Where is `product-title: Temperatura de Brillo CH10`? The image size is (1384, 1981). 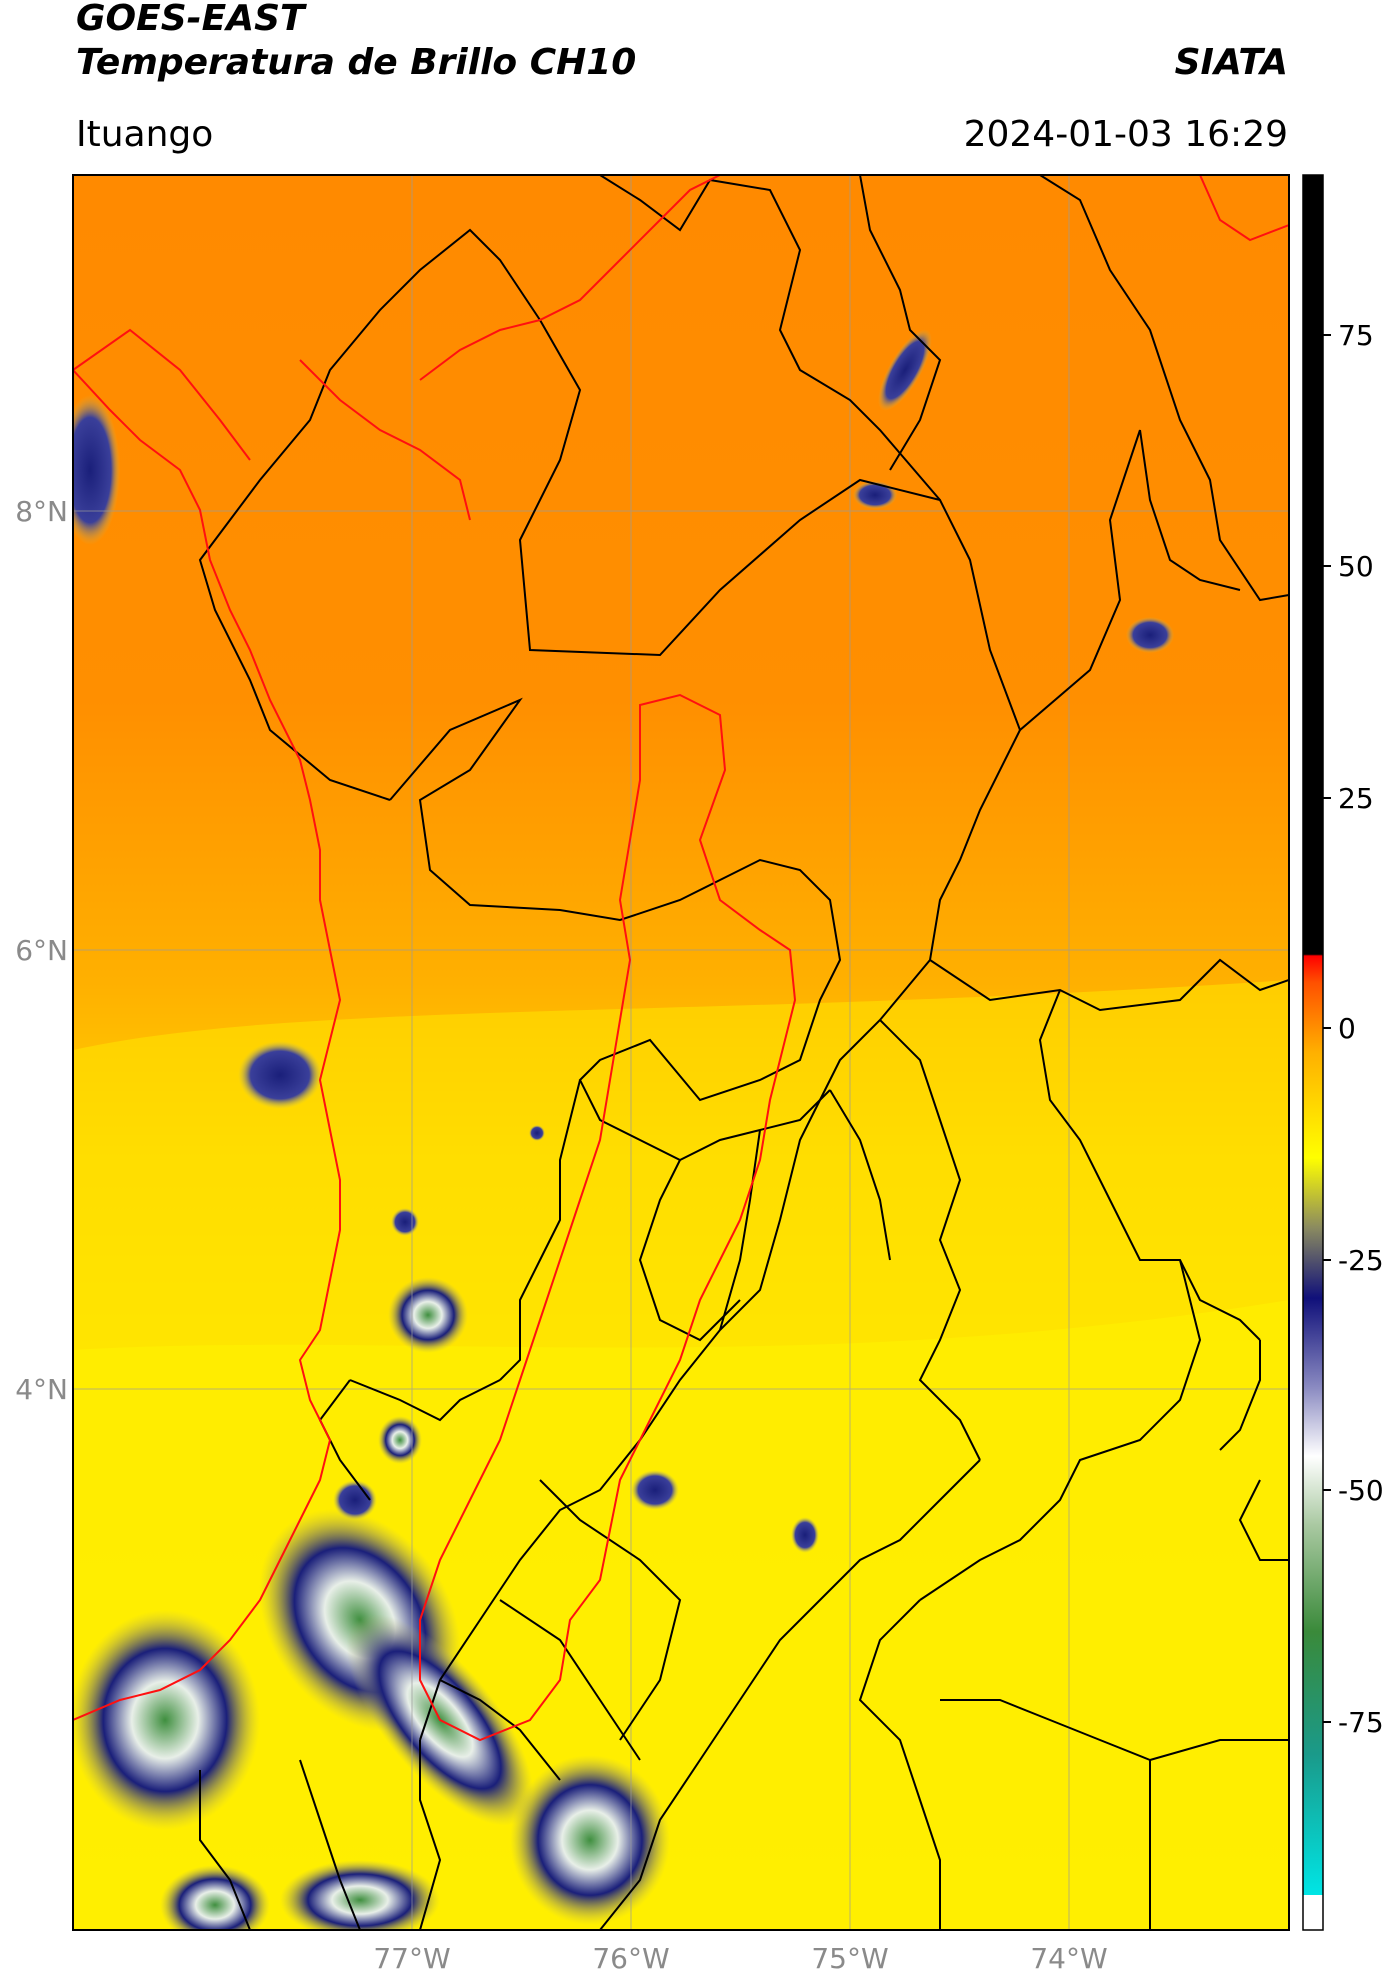 product-title: Temperatura de Brillo CH10 is located at coordinates (356, 62).